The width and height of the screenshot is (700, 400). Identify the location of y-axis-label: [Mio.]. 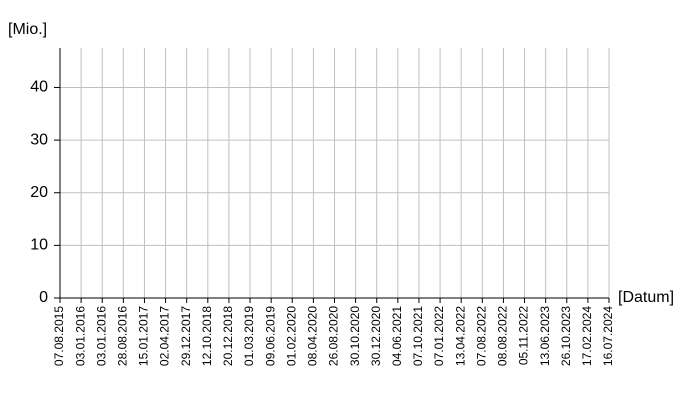
(27, 29).